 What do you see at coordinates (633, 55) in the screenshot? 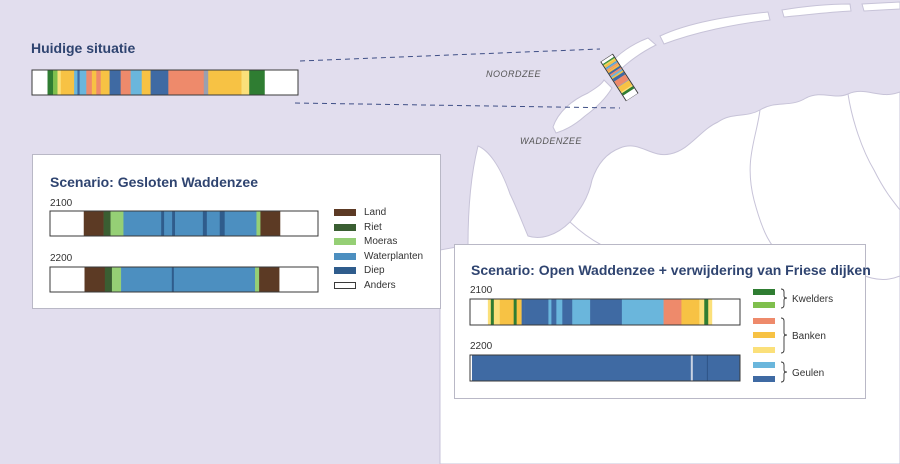
I see `island-vlieland` at bounding box center [633, 55].